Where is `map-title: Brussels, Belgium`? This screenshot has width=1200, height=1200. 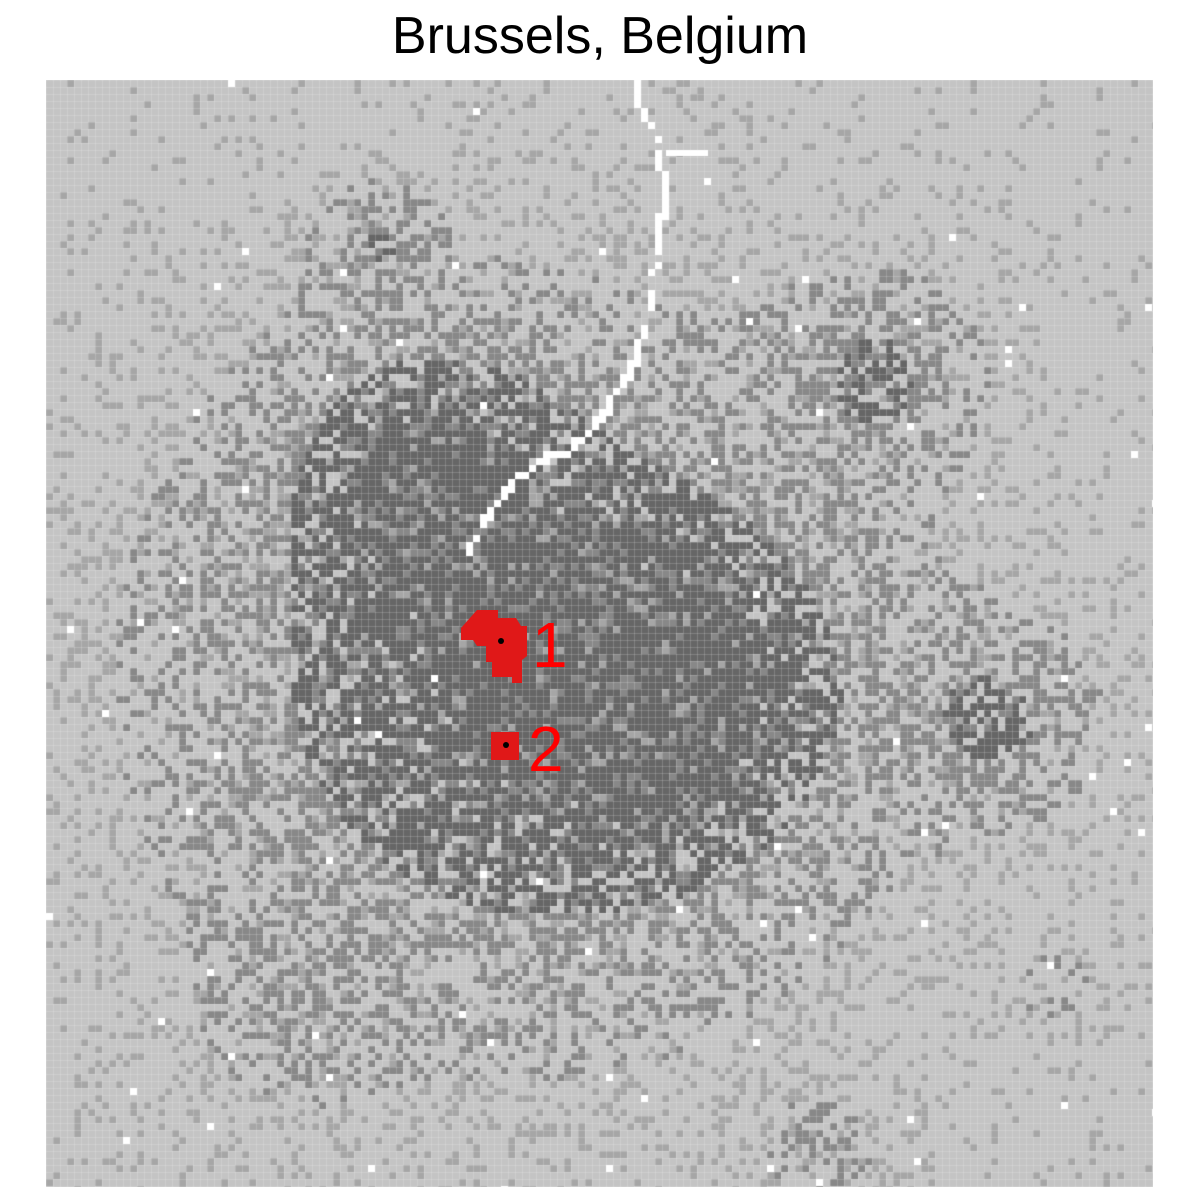
map-title: Brussels, Belgium is located at coordinates (600, 36).